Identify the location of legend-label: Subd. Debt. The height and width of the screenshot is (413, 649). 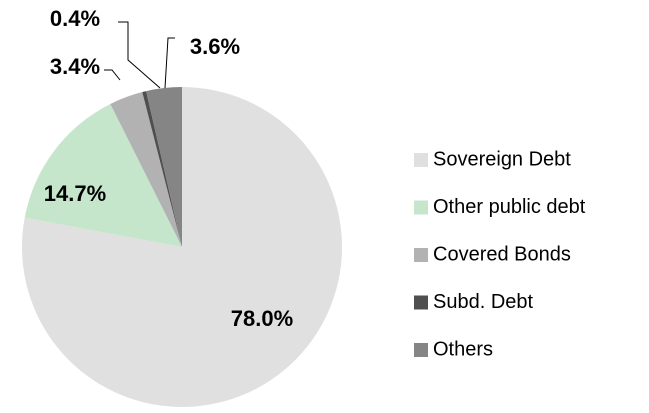
(483, 302).